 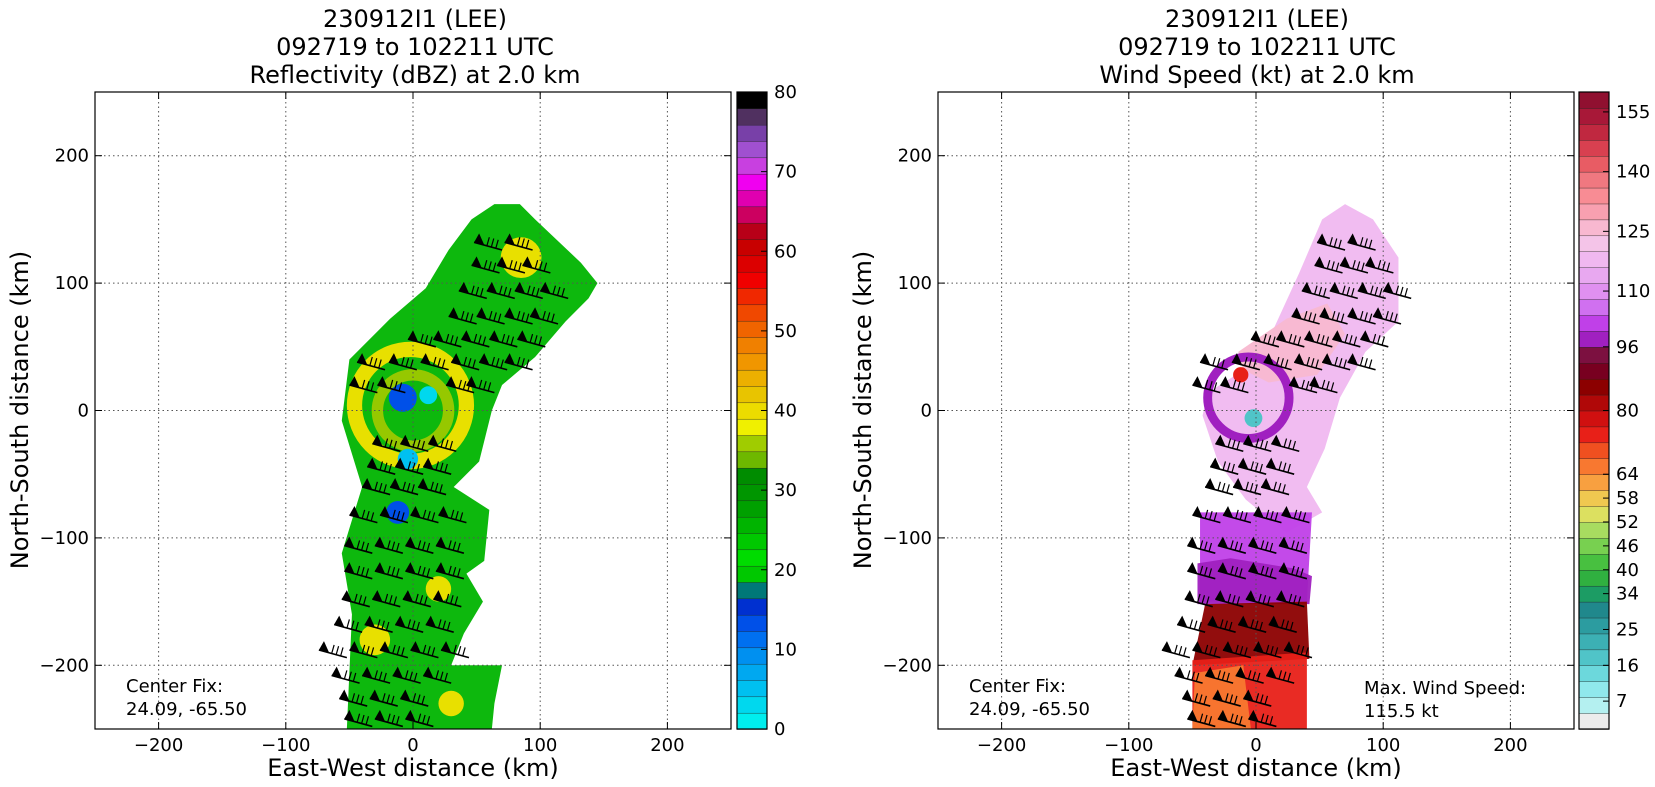 What do you see at coordinates (1017, 686) in the screenshot?
I see `center-fix-label: Center Fix:` at bounding box center [1017, 686].